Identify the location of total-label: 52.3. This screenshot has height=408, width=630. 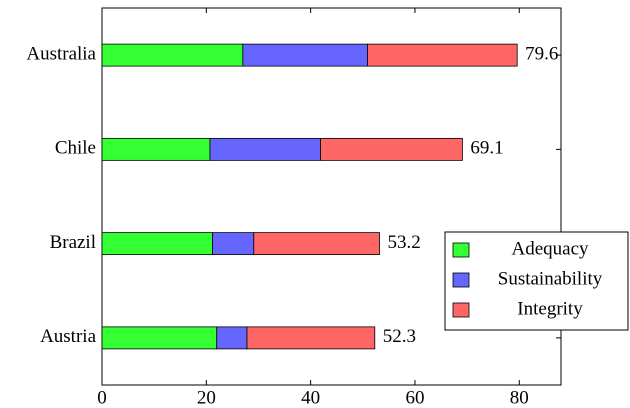
(399, 336).